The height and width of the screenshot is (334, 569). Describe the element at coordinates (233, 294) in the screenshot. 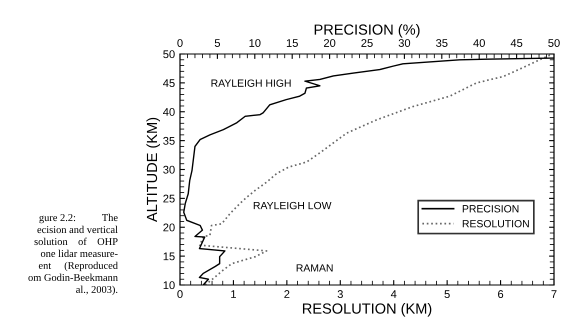

I see `x-tick-label: 1` at that location.